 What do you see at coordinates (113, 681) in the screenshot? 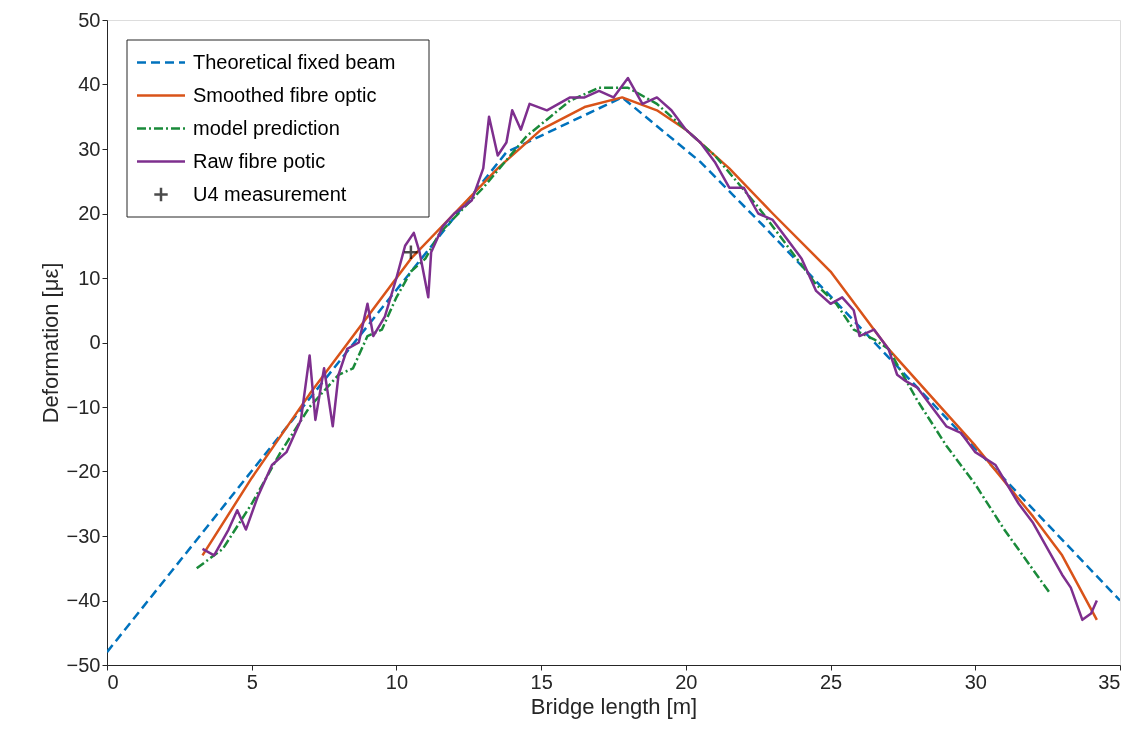
I see `x-tick-label: 0` at bounding box center [113, 681].